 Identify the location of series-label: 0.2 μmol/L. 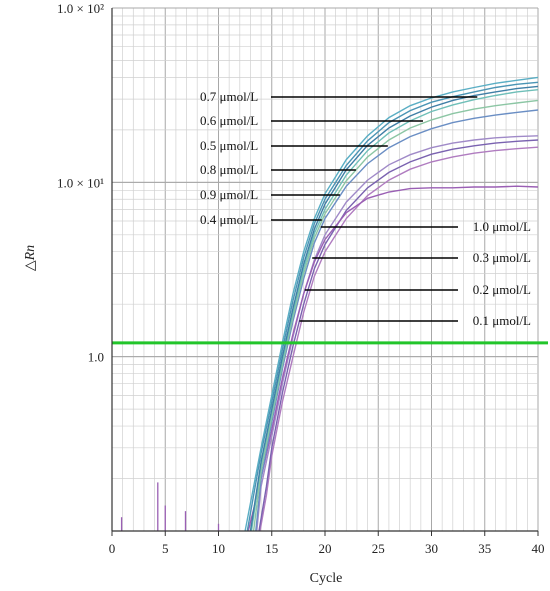
(502, 289).